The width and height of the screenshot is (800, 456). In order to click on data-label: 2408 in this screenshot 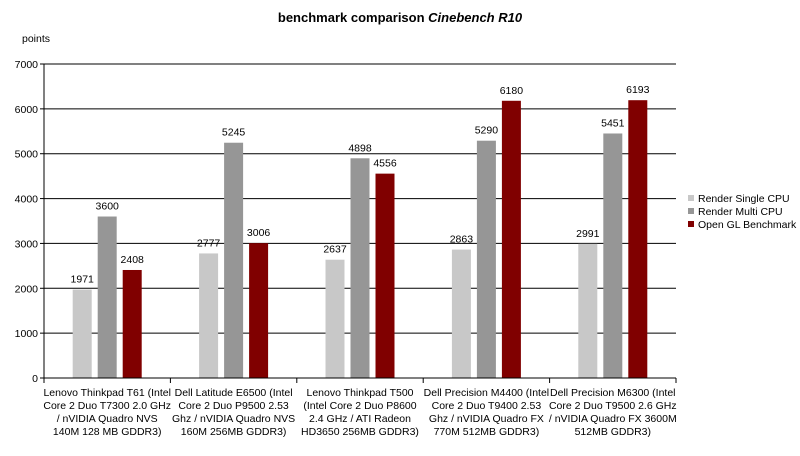, I will do `click(133, 260)`.